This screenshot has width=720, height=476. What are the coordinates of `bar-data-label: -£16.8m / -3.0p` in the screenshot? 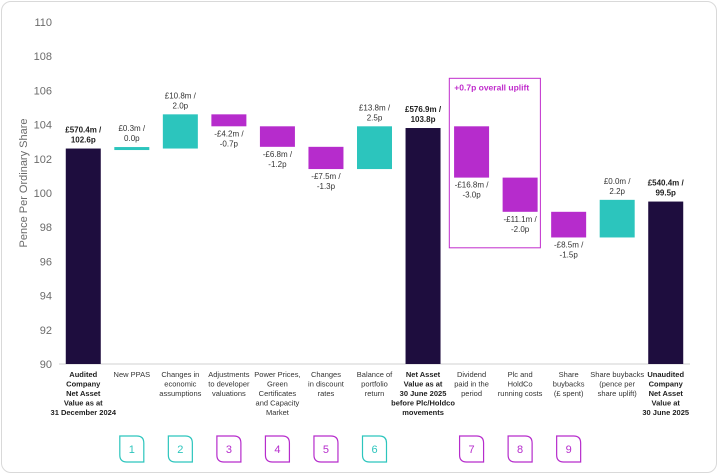 It's located at (472, 190).